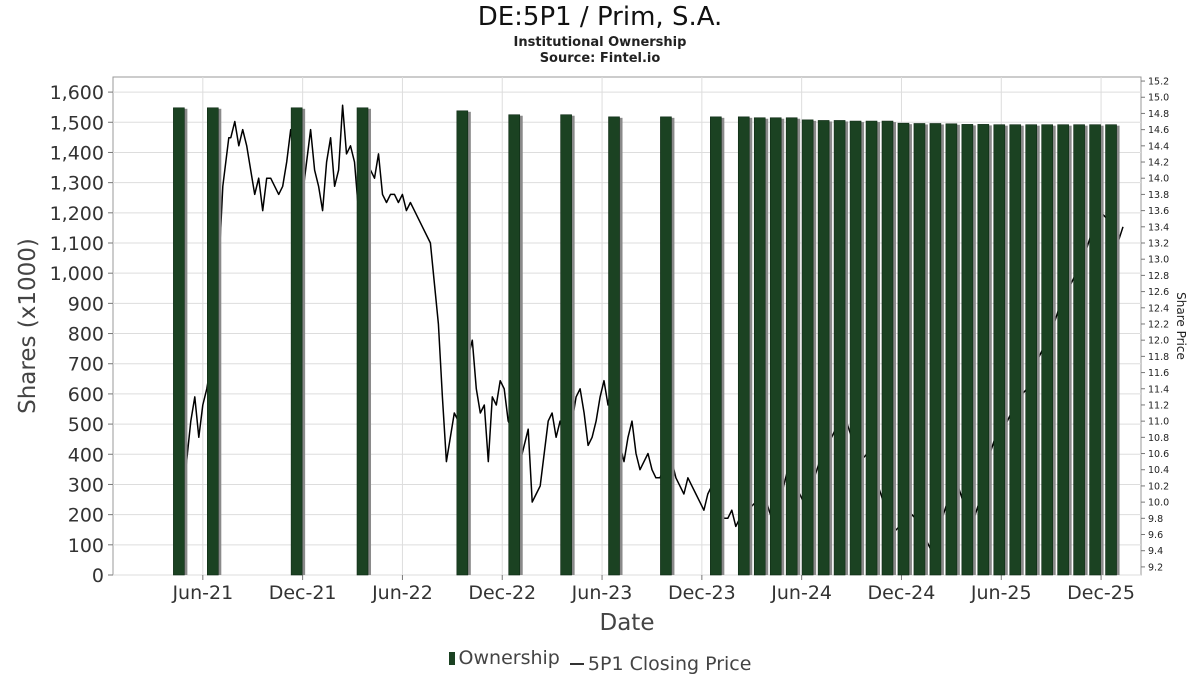 Image resolution: width=1200 pixels, height=675 pixels. I want to click on y-tick-label: 1,300, so click(77, 184).